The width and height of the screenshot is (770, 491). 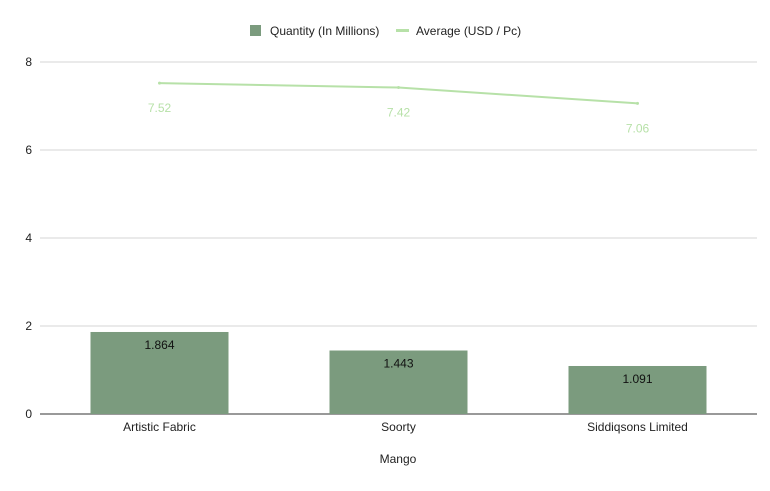 I want to click on bar-data-label: 1.864, so click(x=159, y=345).